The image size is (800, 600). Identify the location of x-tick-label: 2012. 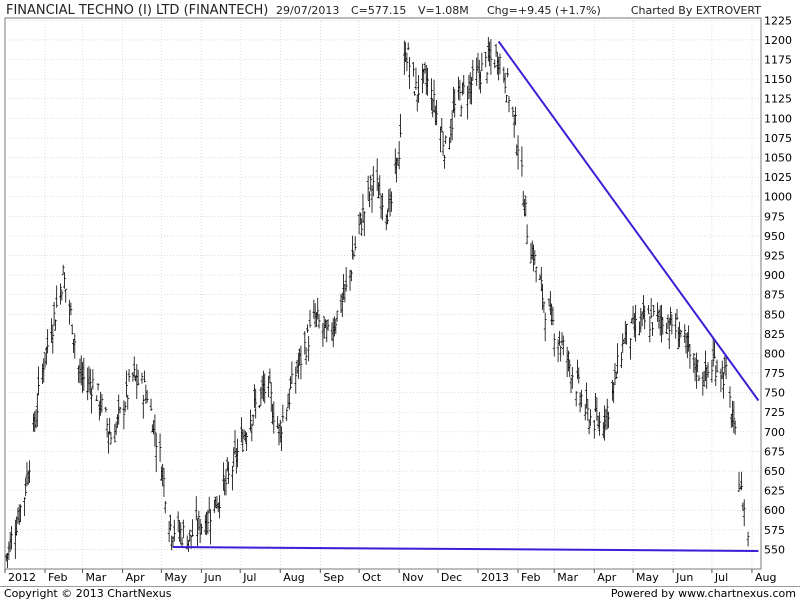
(22, 577).